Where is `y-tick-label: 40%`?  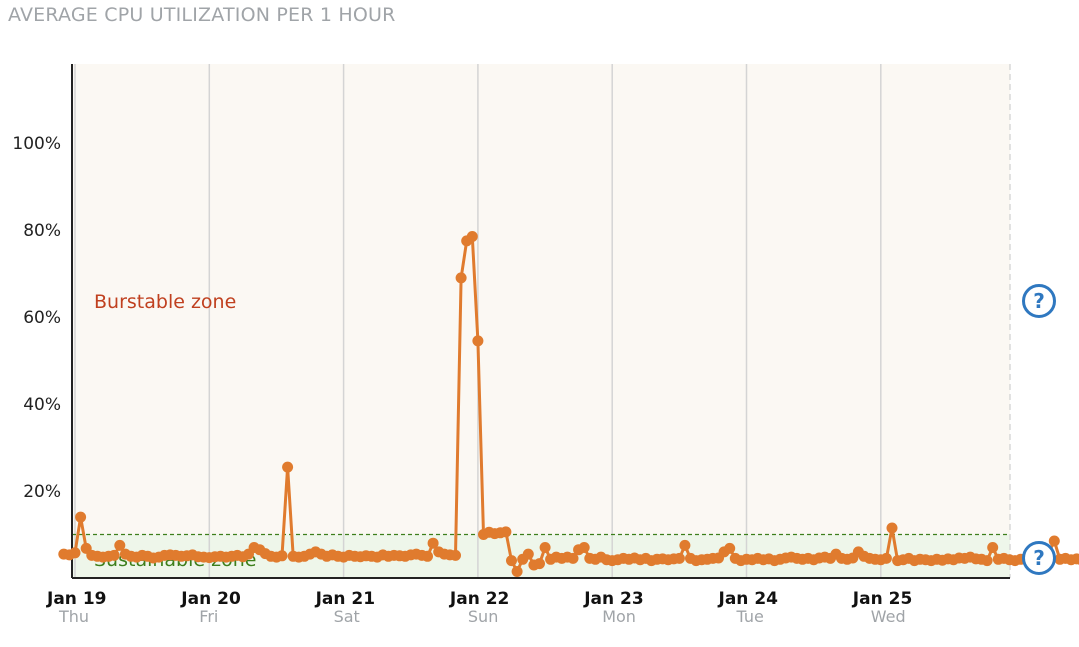 y-tick-label: 40% is located at coordinates (42, 405).